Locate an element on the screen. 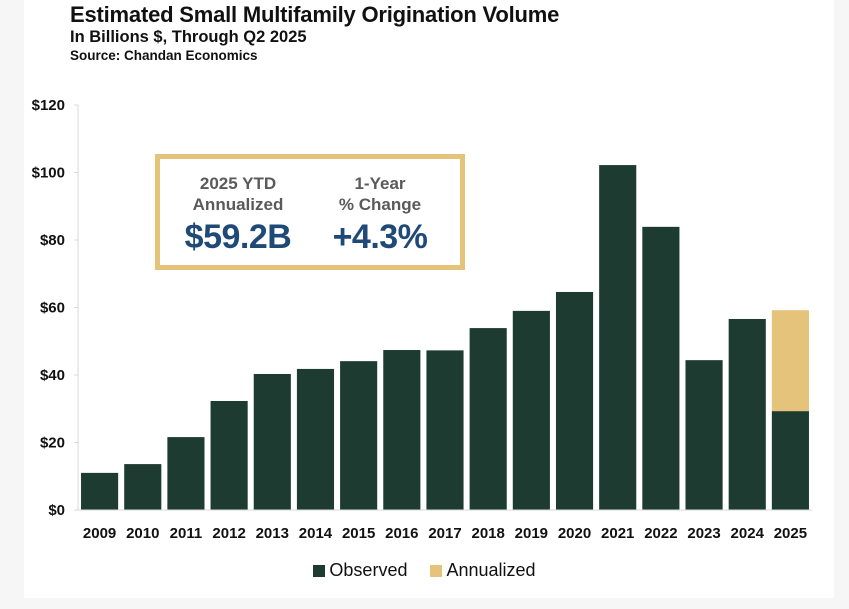 The image size is (849, 609). y-tick-label: $0 is located at coordinates (56, 510).